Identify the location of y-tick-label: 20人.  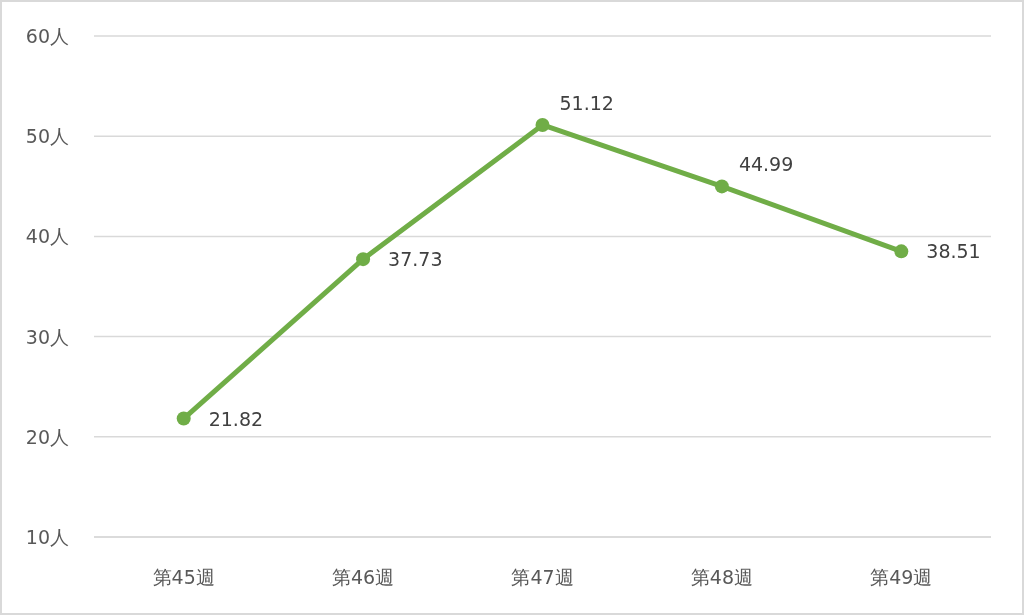
(47, 436).